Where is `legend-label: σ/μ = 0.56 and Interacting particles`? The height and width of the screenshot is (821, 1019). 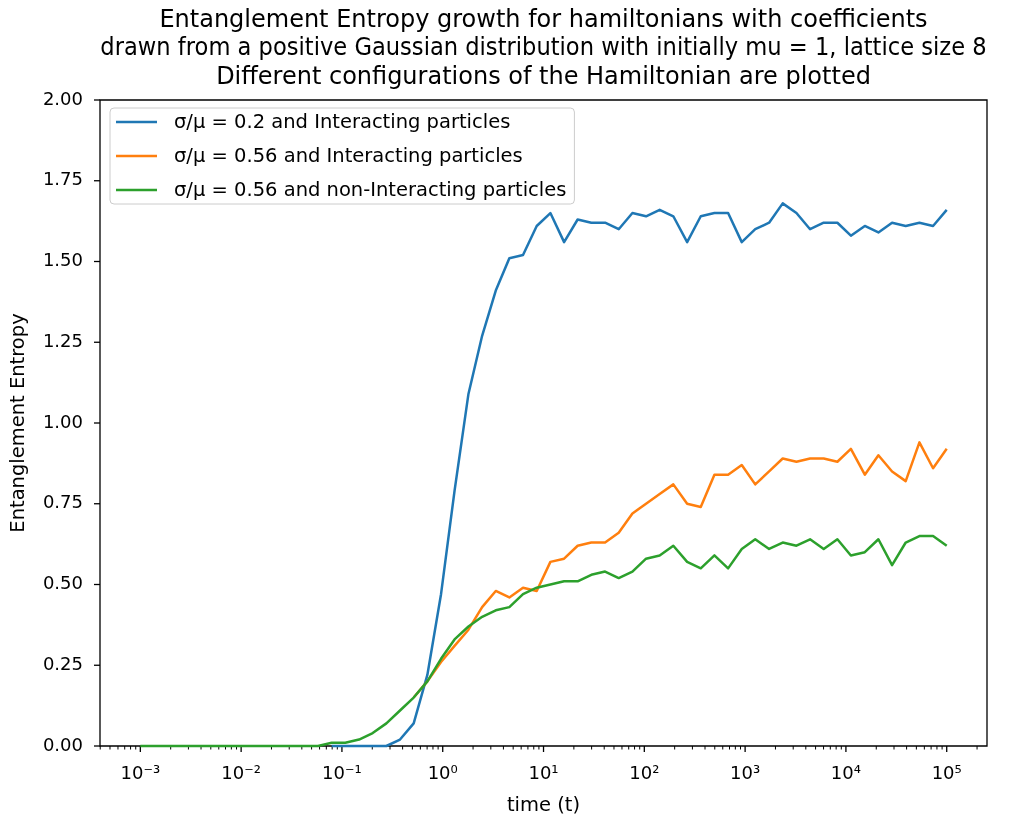 legend-label: σ/μ = 0.56 and Interacting particles is located at coordinates (348, 156).